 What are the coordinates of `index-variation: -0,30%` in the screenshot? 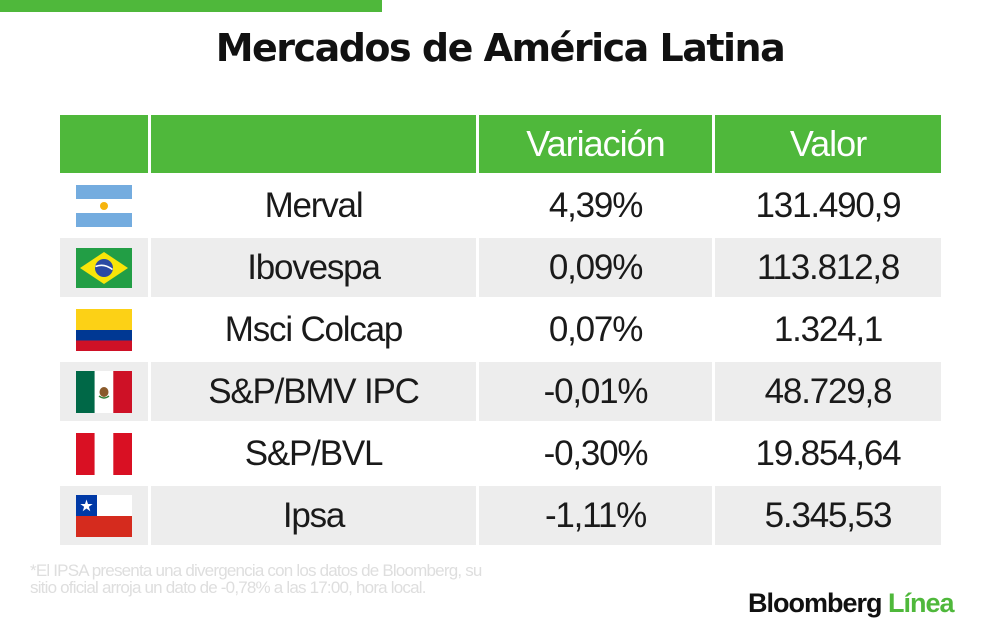 It's located at (595, 453).